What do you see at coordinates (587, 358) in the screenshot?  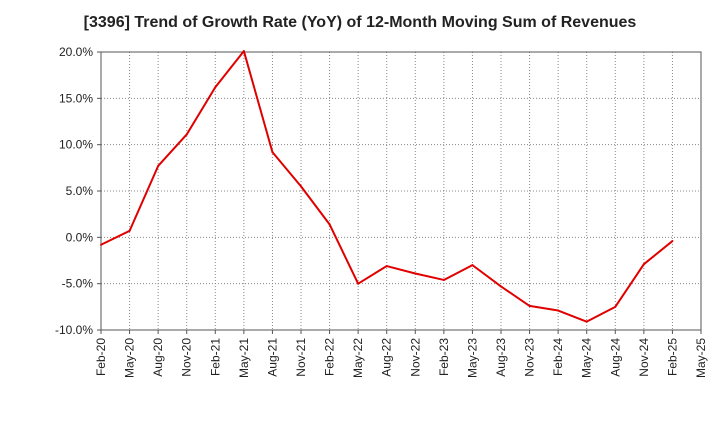 I see `x-tick-label: May-24` at bounding box center [587, 358].